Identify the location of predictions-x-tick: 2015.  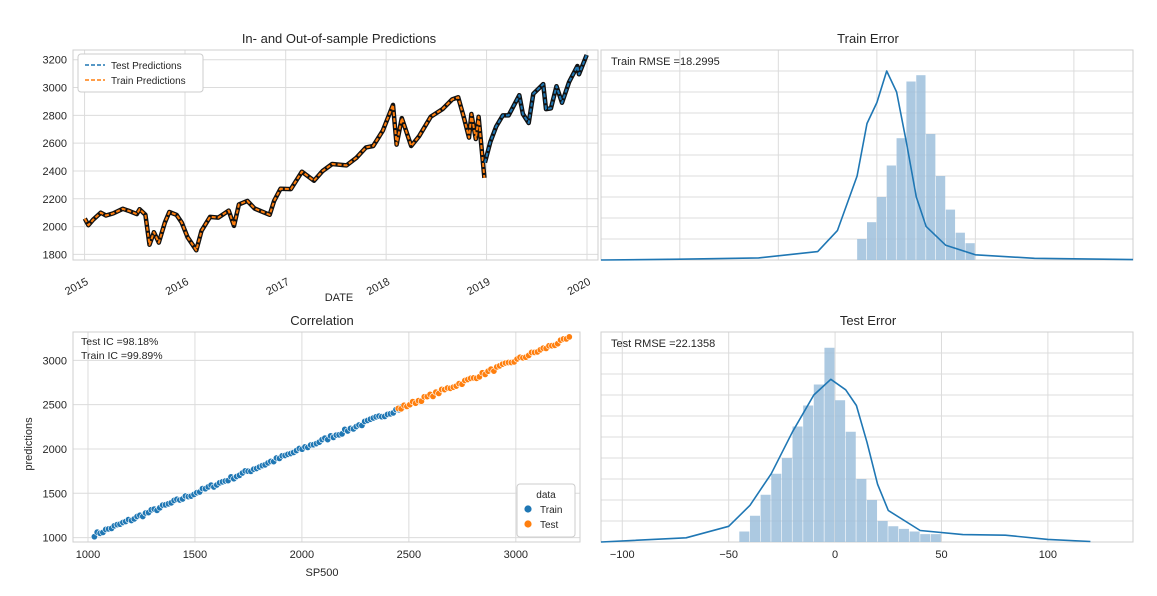
(76, 287).